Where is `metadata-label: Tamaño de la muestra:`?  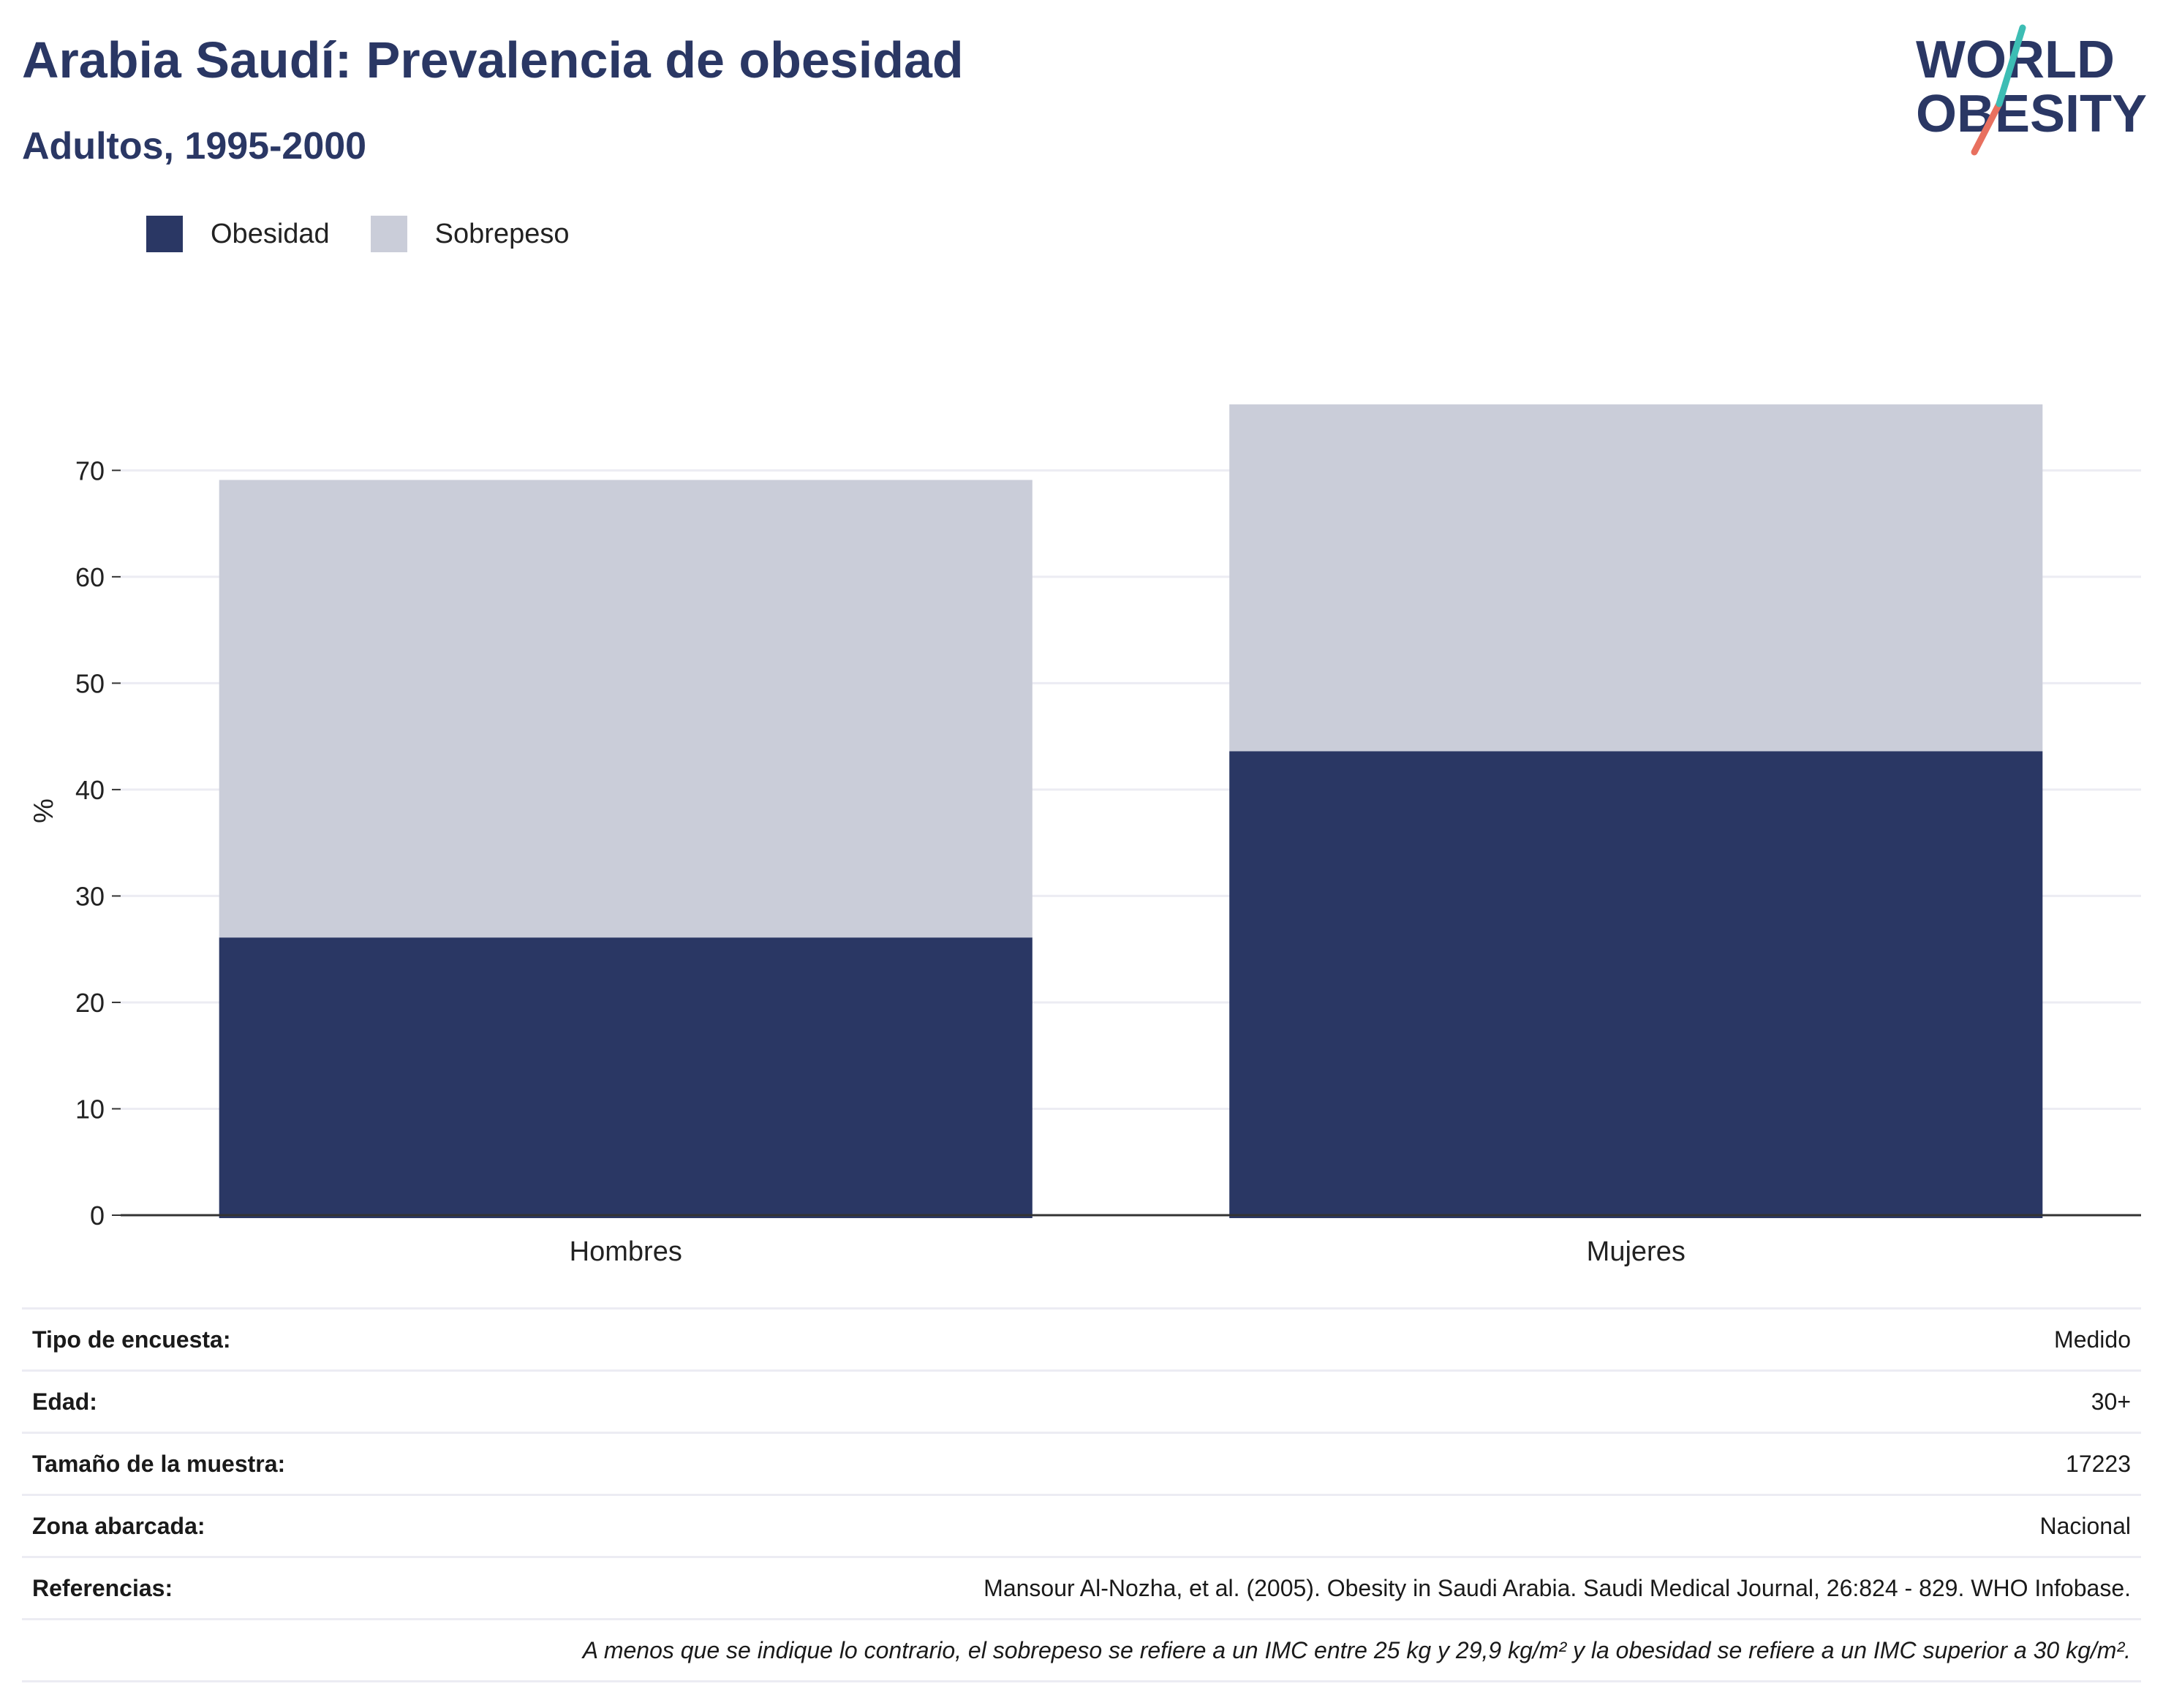 metadata-label: Tamaño de la muestra: is located at coordinates (224, 1463).